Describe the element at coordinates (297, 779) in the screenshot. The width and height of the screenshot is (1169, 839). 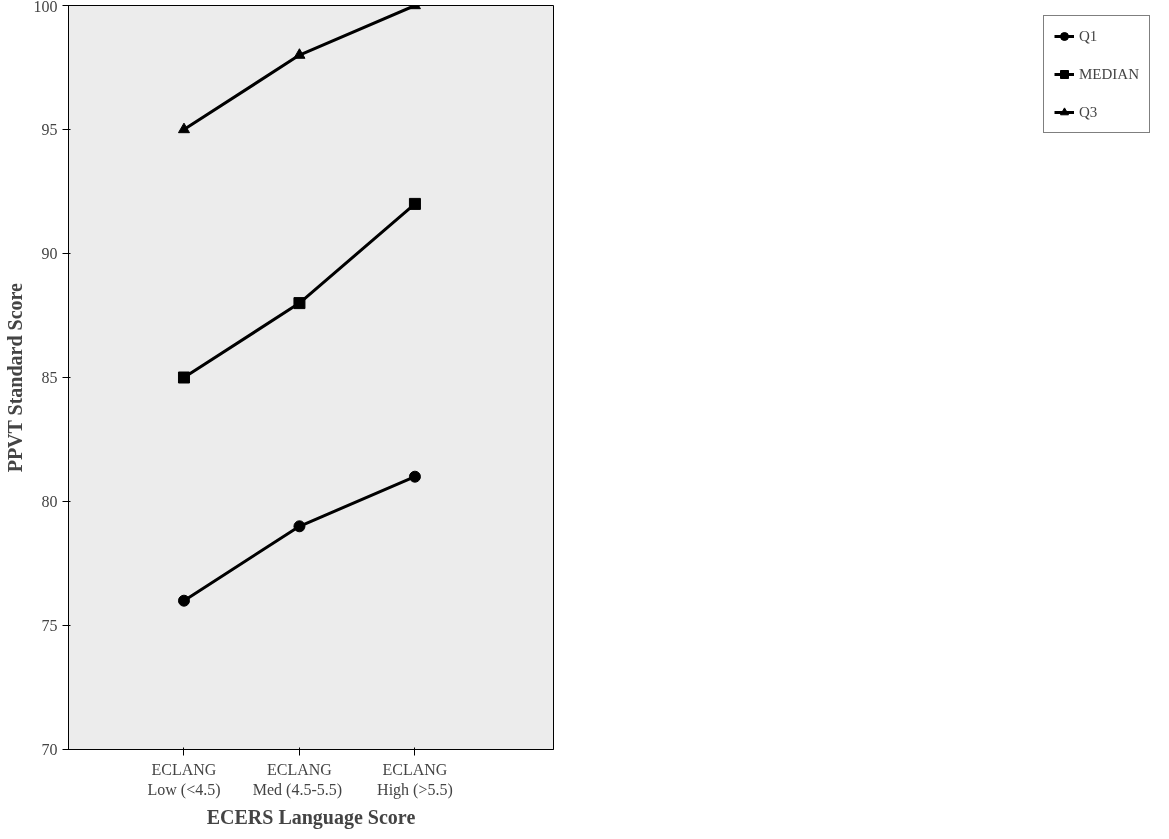
I see `x-tick-label: ECLANG Med (4.5-5.5)` at that location.